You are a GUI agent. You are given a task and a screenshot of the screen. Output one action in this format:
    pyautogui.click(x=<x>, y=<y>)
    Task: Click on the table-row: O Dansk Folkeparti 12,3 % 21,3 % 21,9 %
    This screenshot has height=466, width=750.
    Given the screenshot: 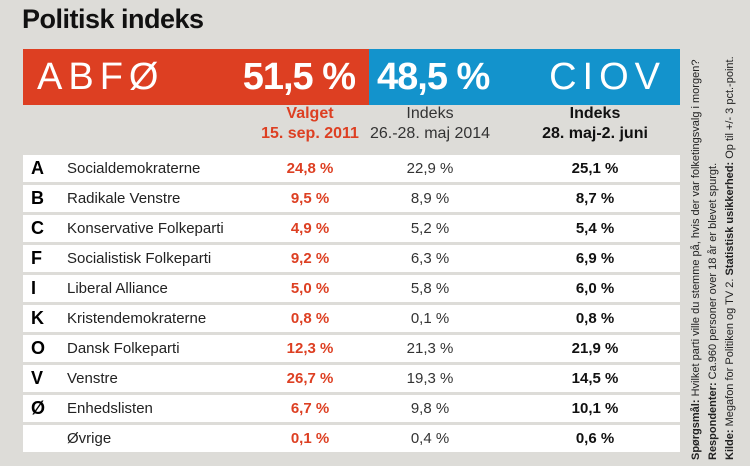 What is the action you would take?
    pyautogui.click(x=351, y=348)
    